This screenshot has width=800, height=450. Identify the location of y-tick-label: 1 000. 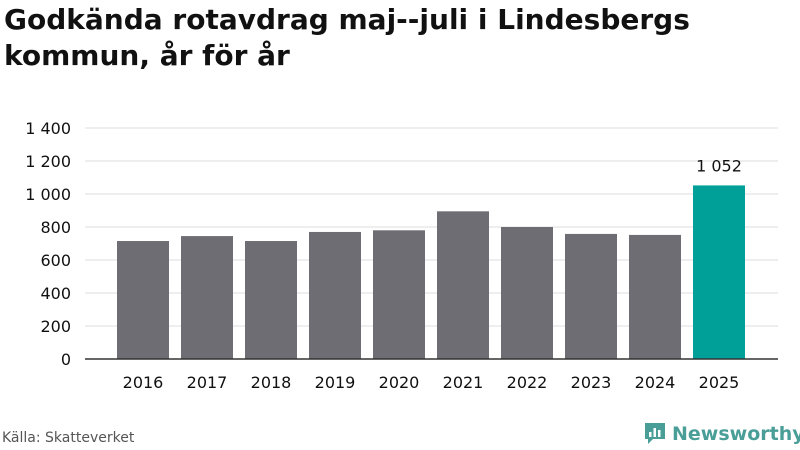
(48, 194).